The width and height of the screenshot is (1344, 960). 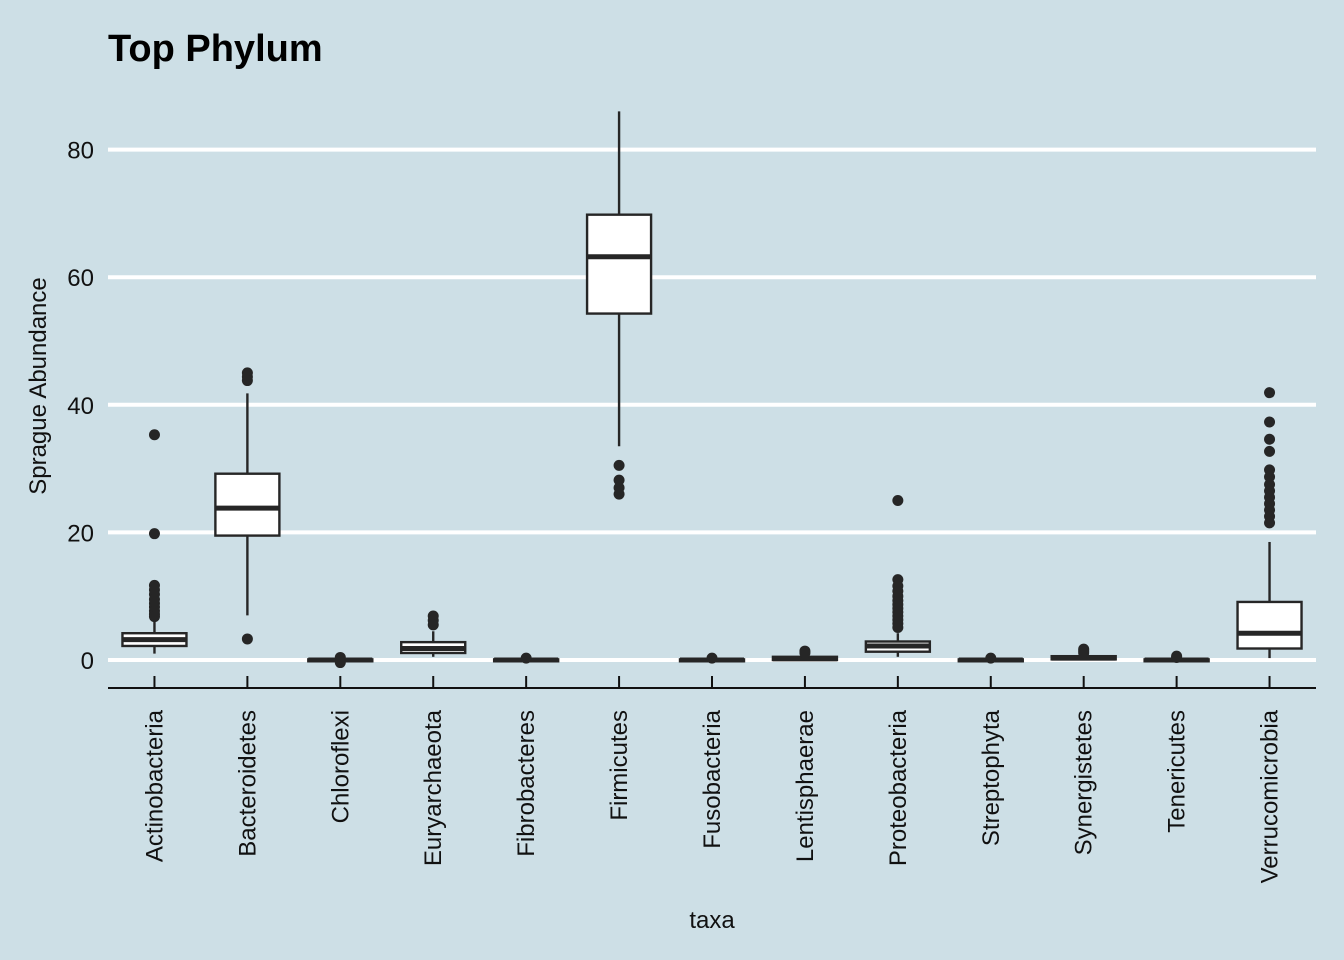 What do you see at coordinates (340, 766) in the screenshot?
I see `x-tick-label-chloroflexi: Chloroflexi` at bounding box center [340, 766].